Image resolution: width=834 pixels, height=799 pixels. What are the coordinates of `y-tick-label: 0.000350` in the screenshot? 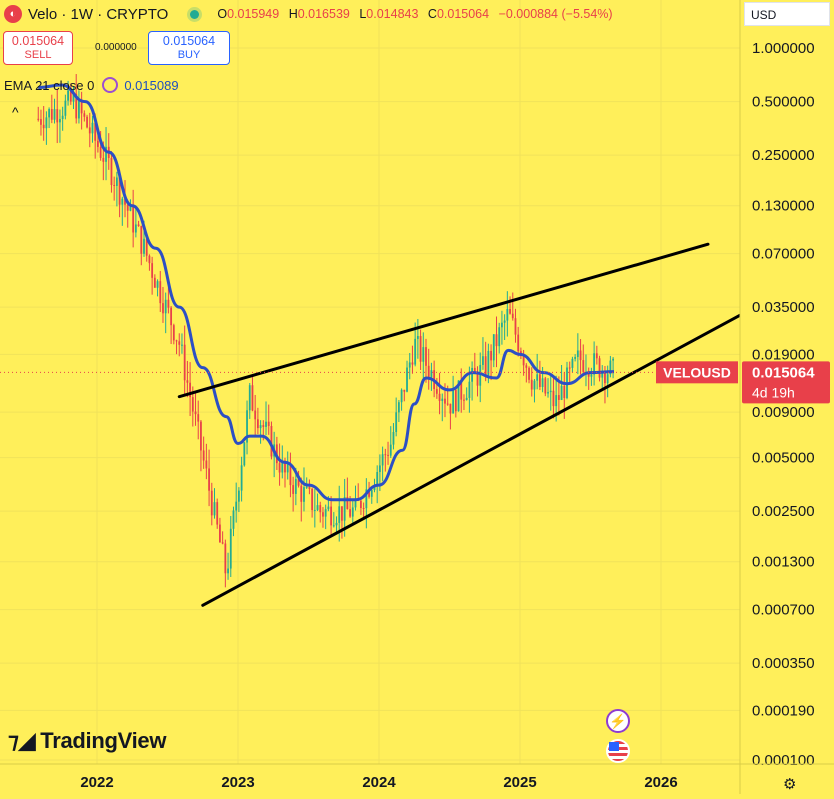 It's located at (783, 663).